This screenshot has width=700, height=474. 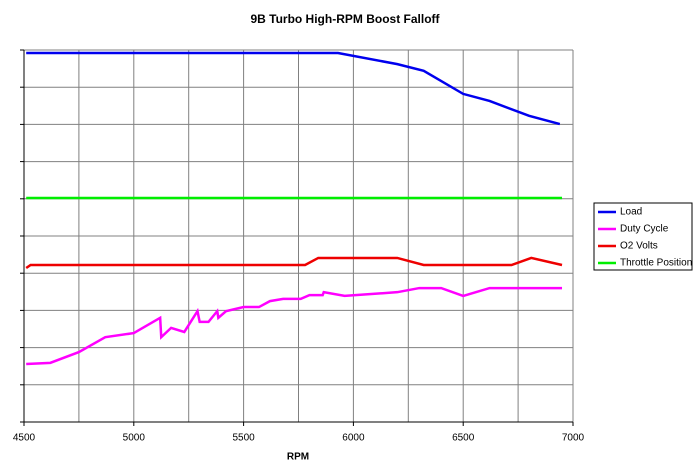 I want to click on x-tick-label: 4500, so click(x=24, y=438).